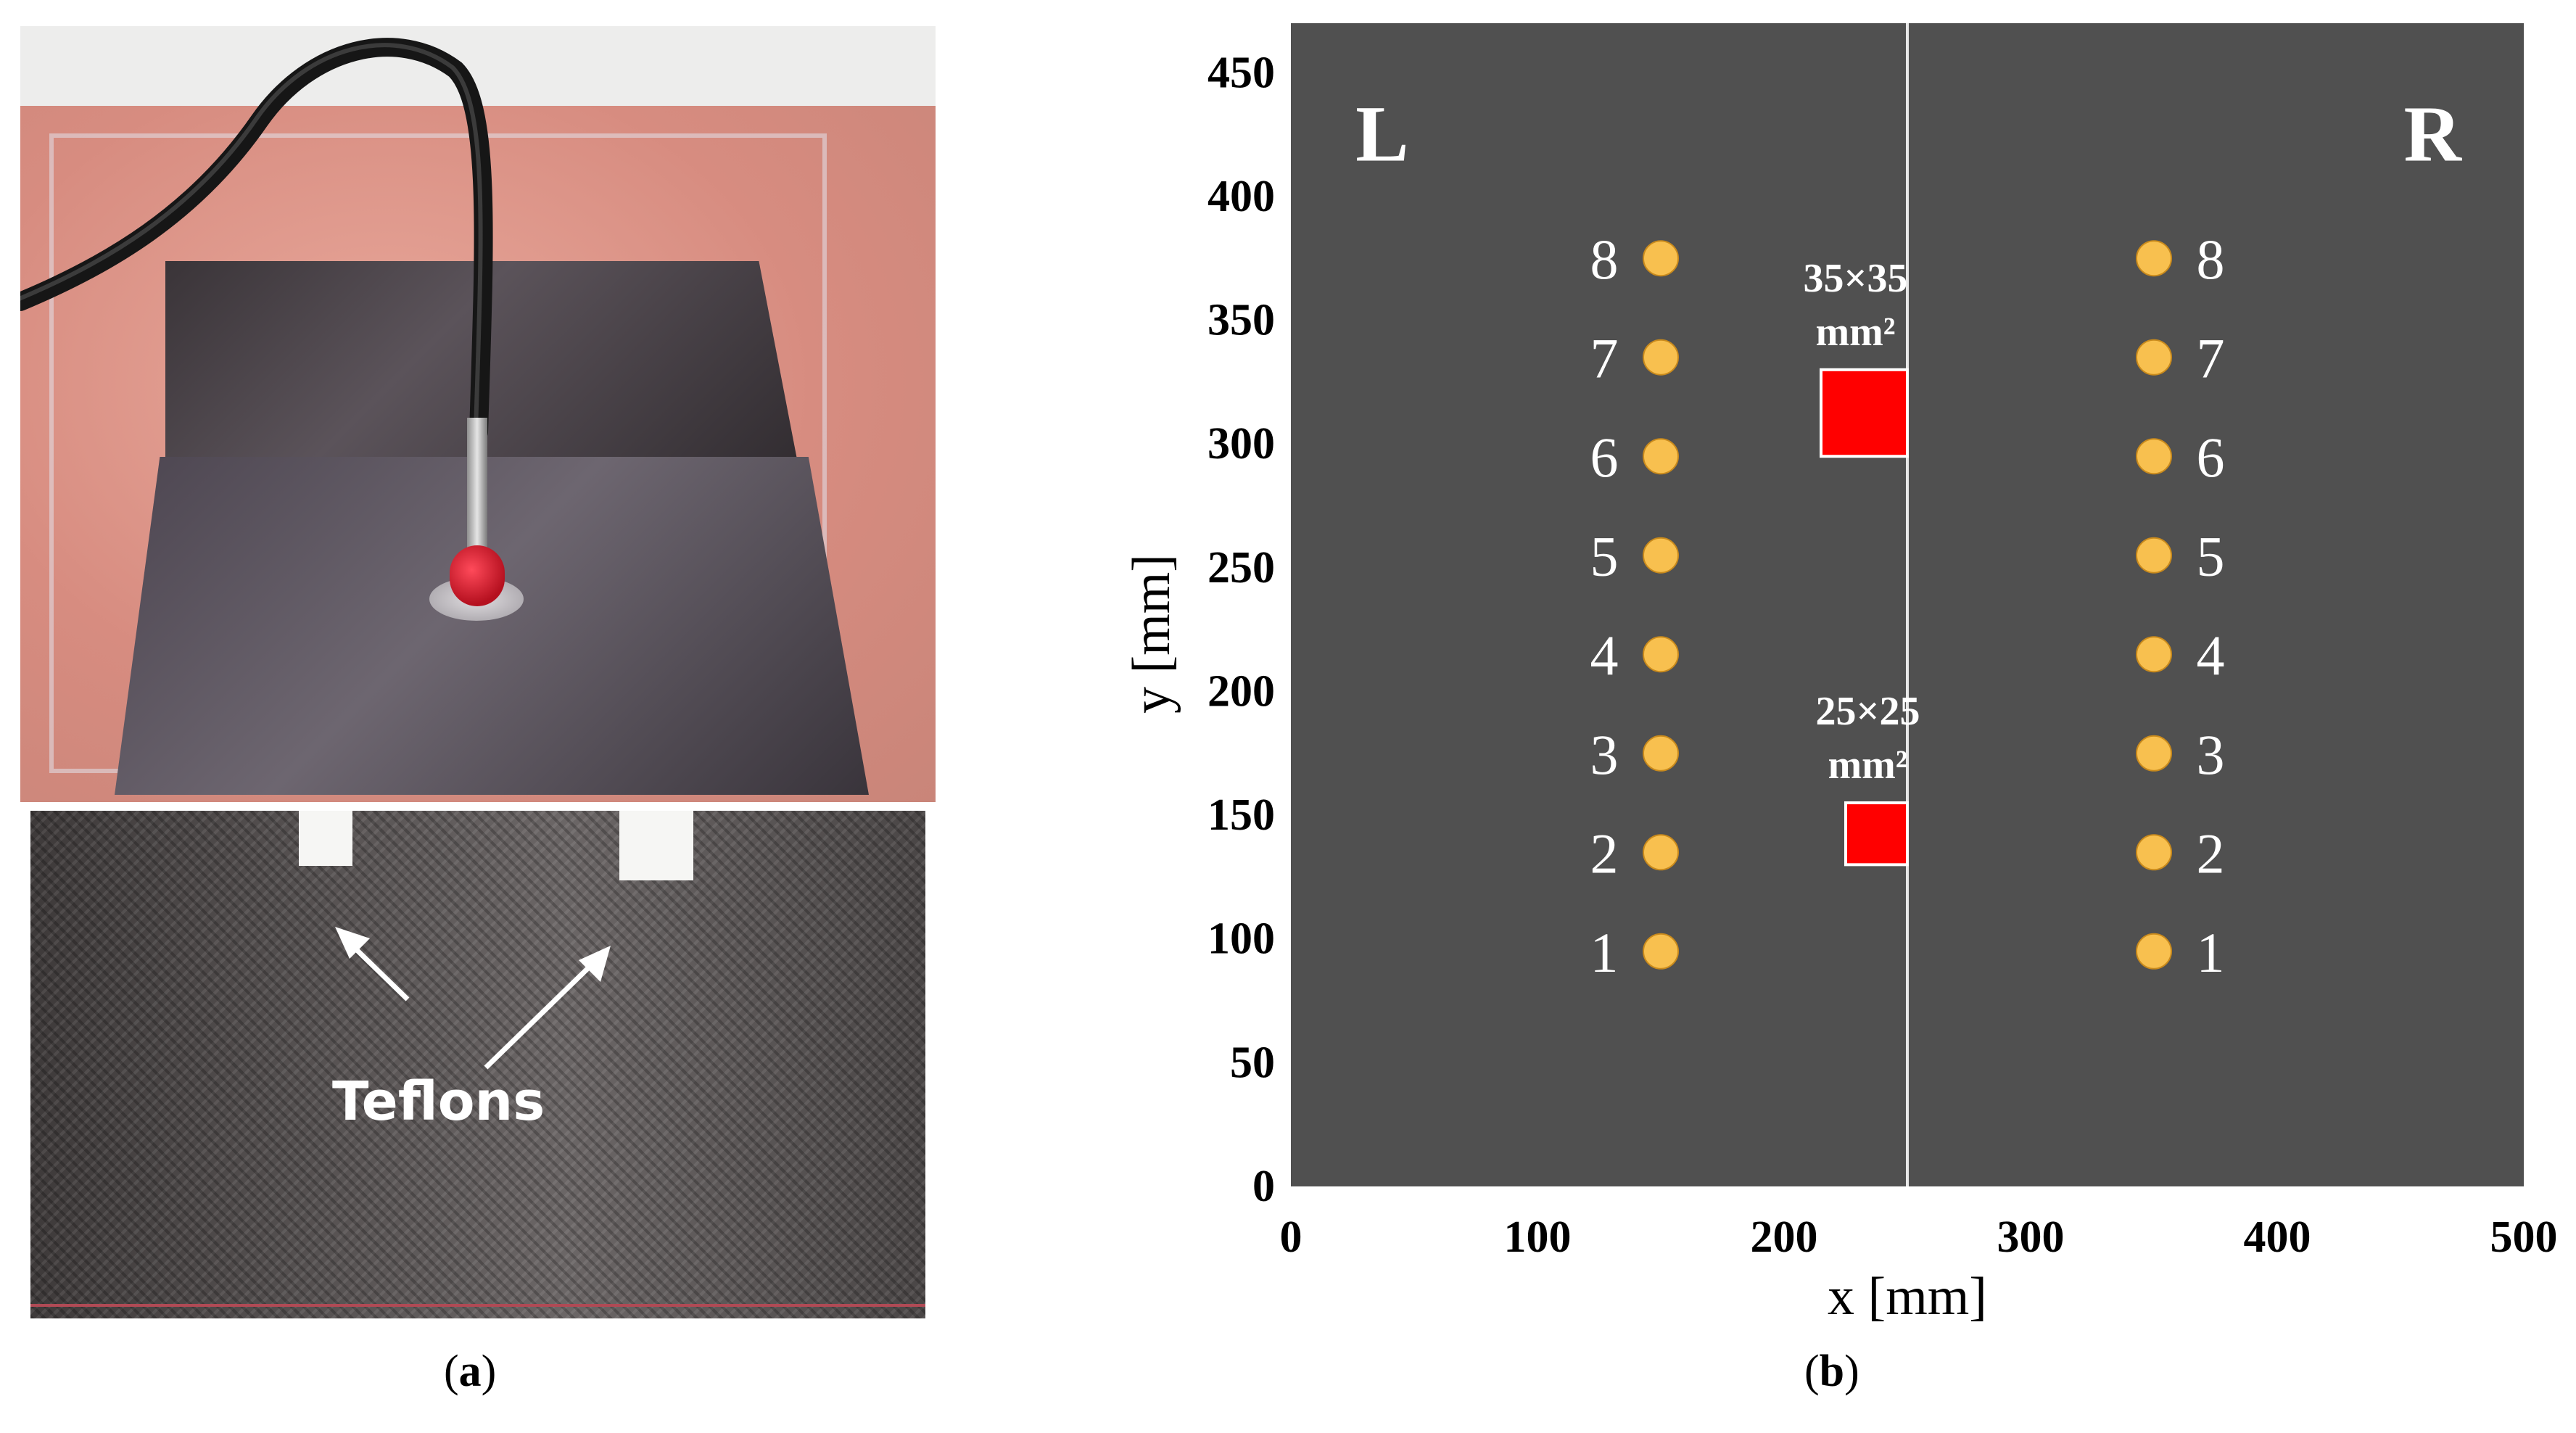 This screenshot has width=2576, height=1433. Describe the element at coordinates (492, 626) in the screenshot. I see `composite-plate-front` at that location.